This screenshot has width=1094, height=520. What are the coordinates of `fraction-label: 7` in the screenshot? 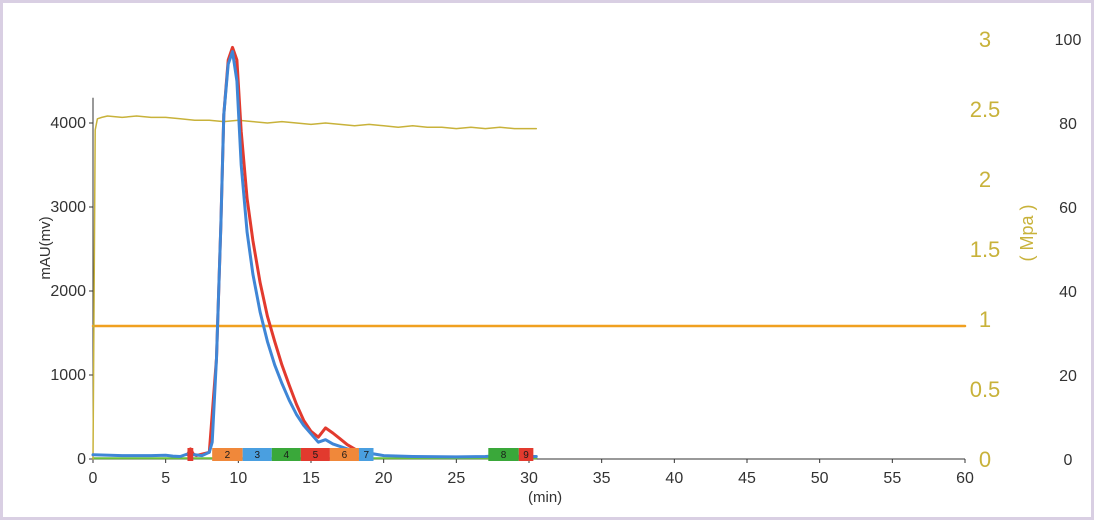 It's located at (366, 455).